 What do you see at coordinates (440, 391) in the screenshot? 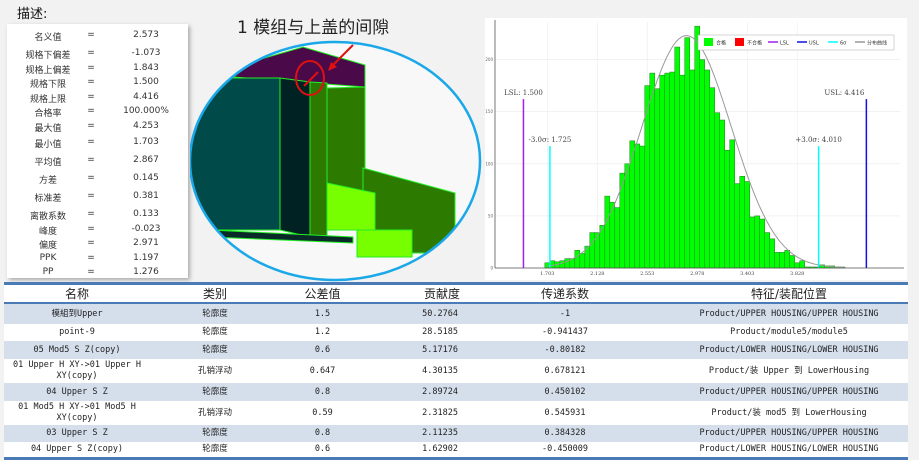
I see `table-cell: 2.89724` at bounding box center [440, 391].